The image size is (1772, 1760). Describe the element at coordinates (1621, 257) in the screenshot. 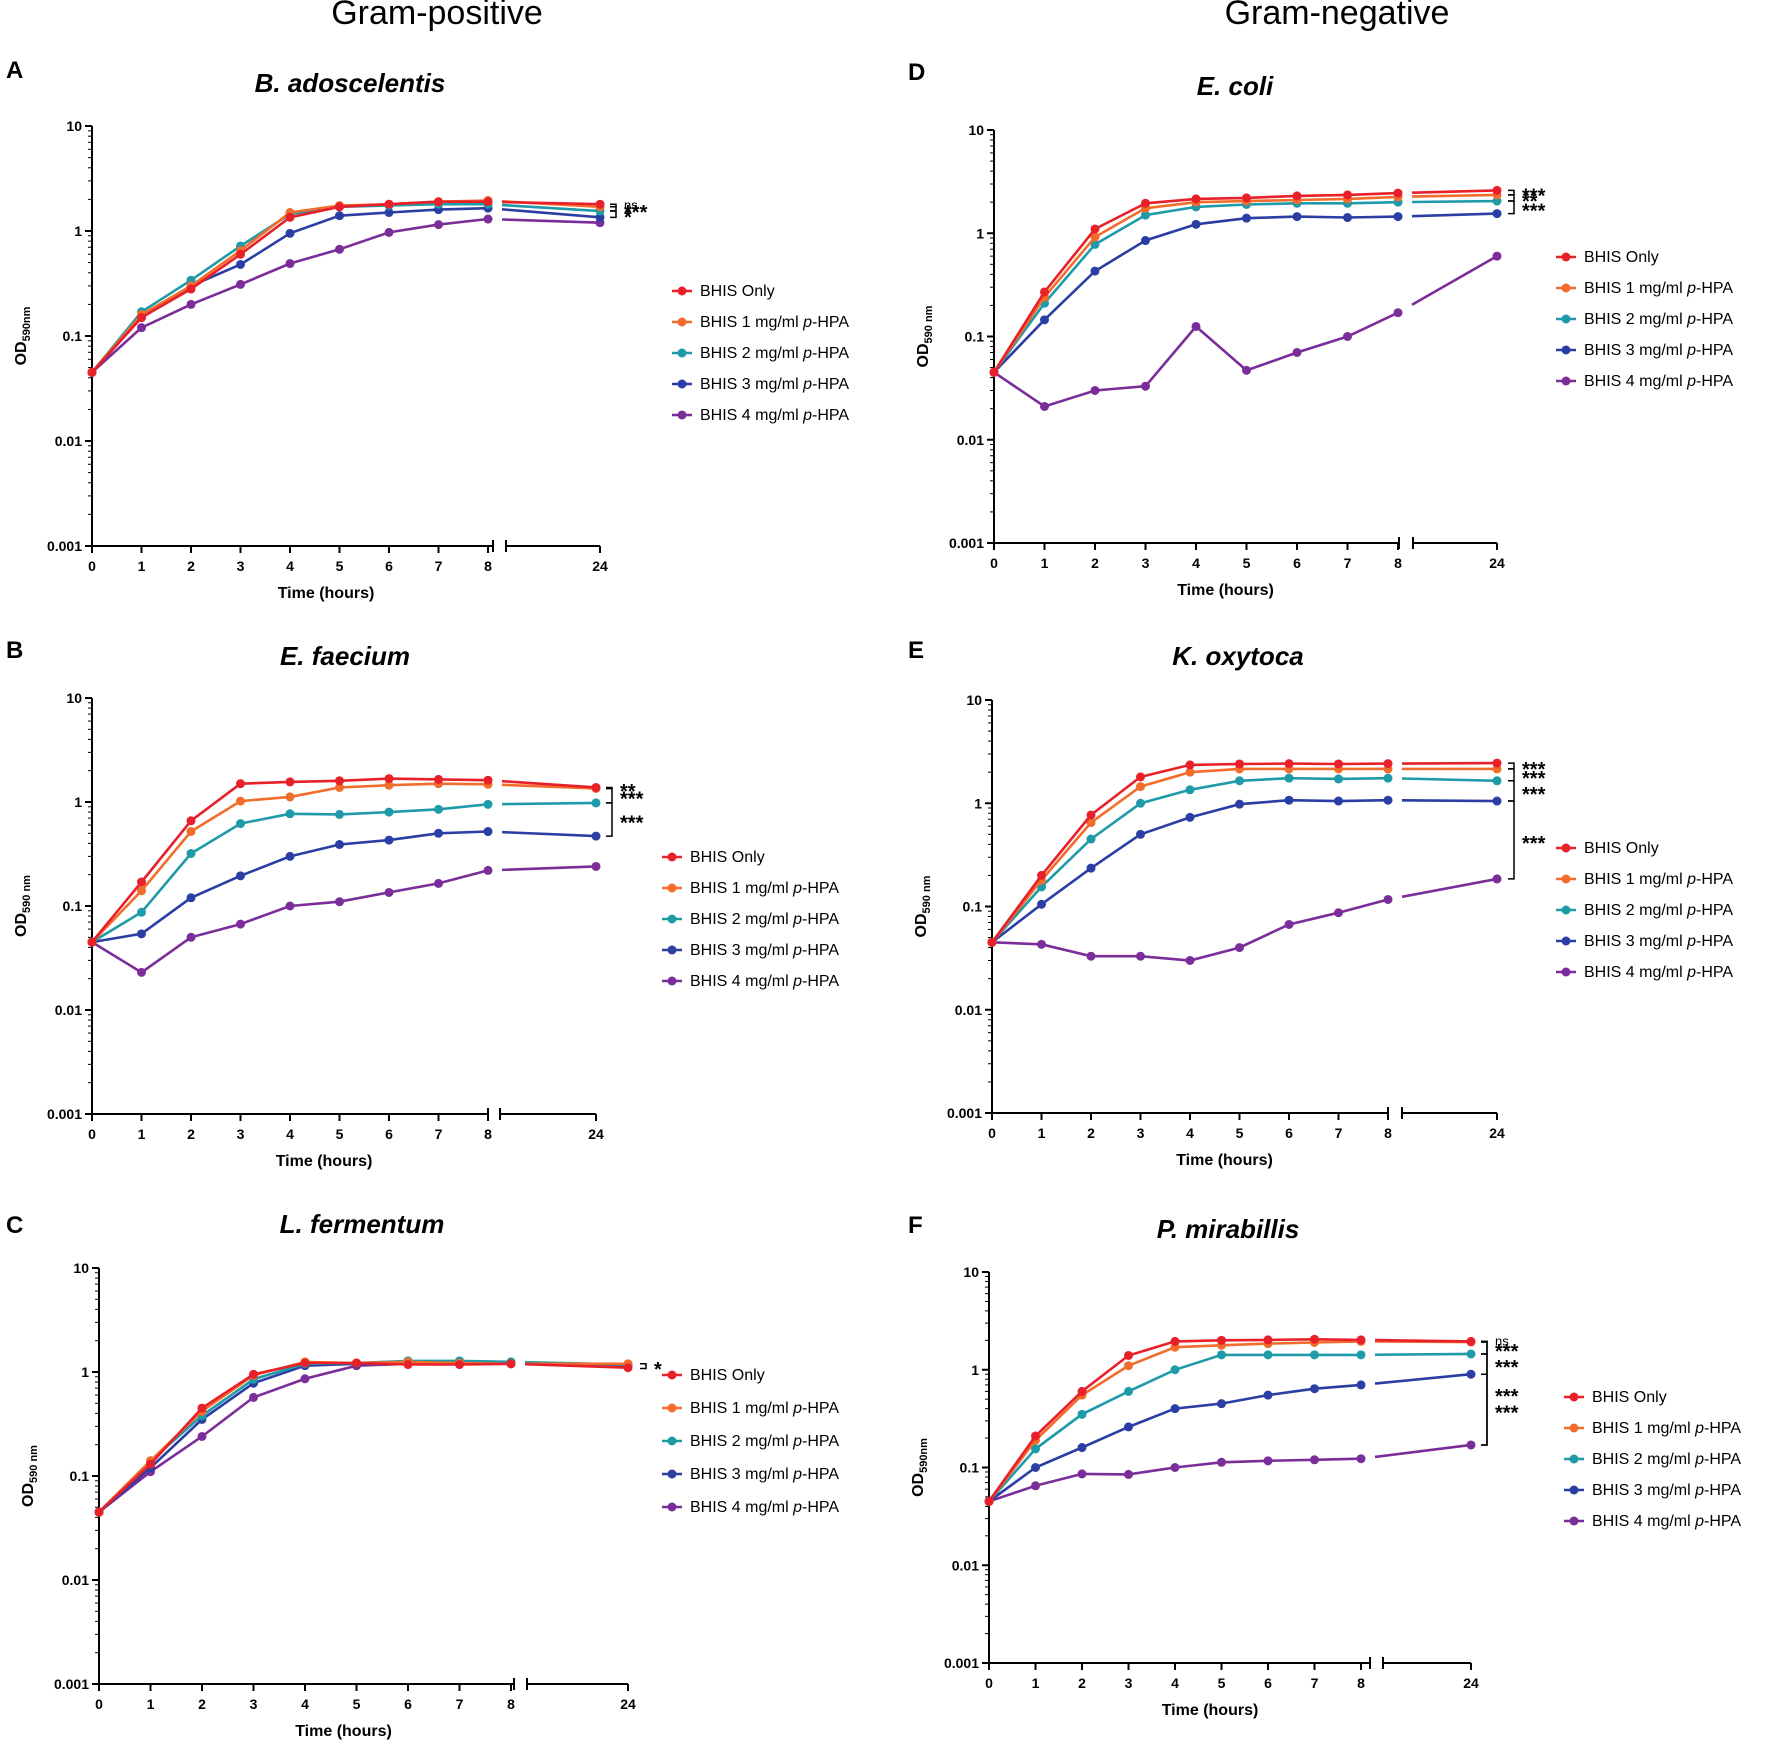

I see `legend-label-prefix: BHIS Only` at that location.